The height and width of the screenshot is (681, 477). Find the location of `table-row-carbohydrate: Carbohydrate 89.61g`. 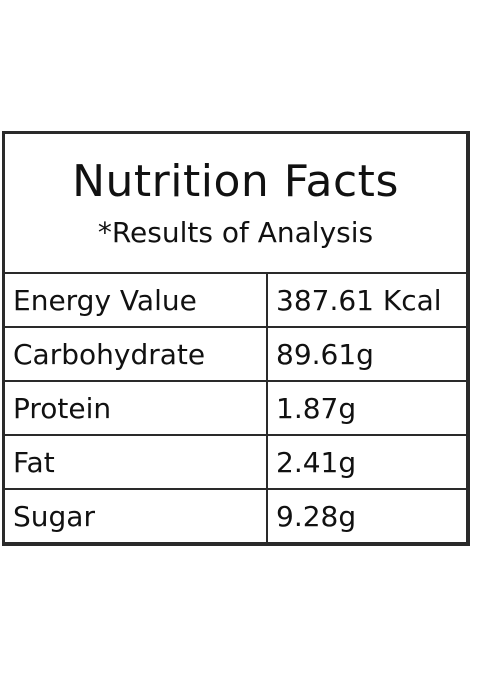

table-row-carbohydrate: Carbohydrate 89.61g is located at coordinates (235, 355).